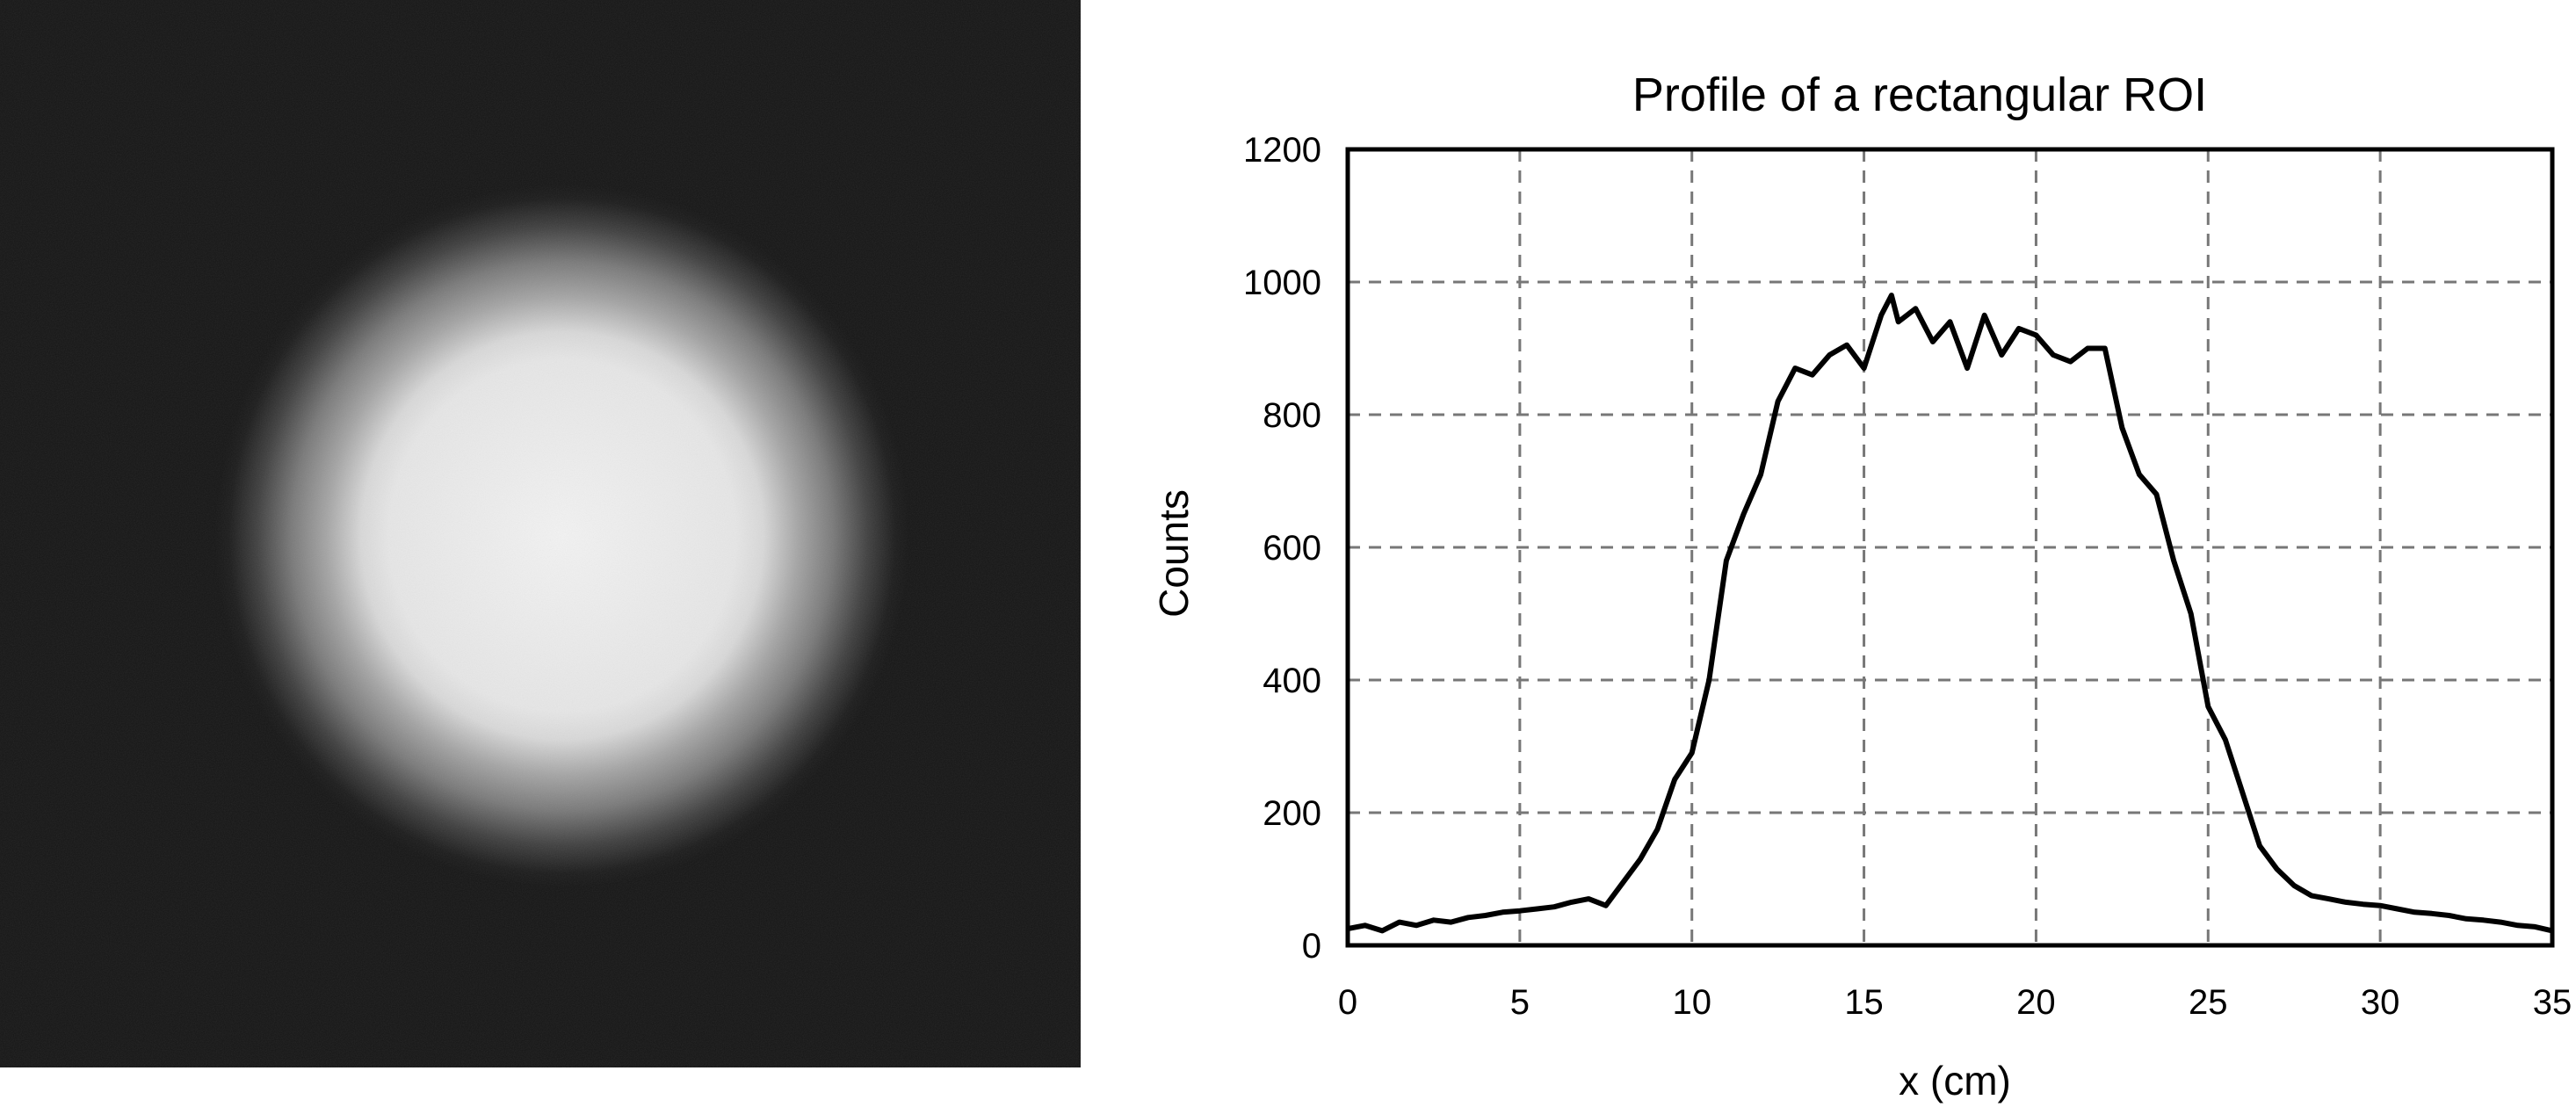  What do you see at coordinates (1347, 1002) in the screenshot?
I see `x-tick-label: 0` at bounding box center [1347, 1002].